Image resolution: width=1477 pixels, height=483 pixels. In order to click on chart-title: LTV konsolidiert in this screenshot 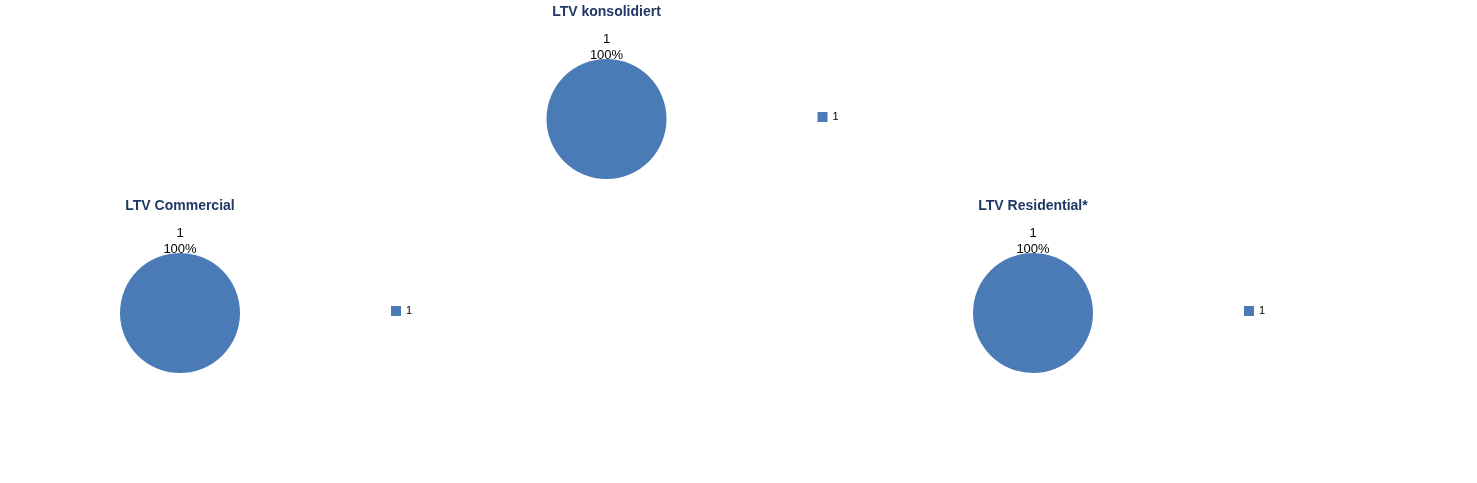, I will do `click(607, 11)`.